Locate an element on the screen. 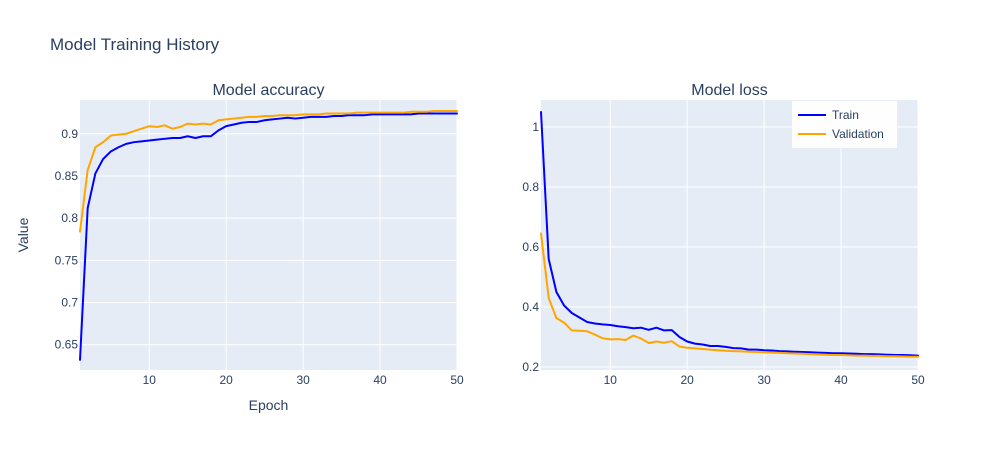 This screenshot has height=450, width=997. accuracy-y-tick-label: 0.9 is located at coordinates (69, 134).